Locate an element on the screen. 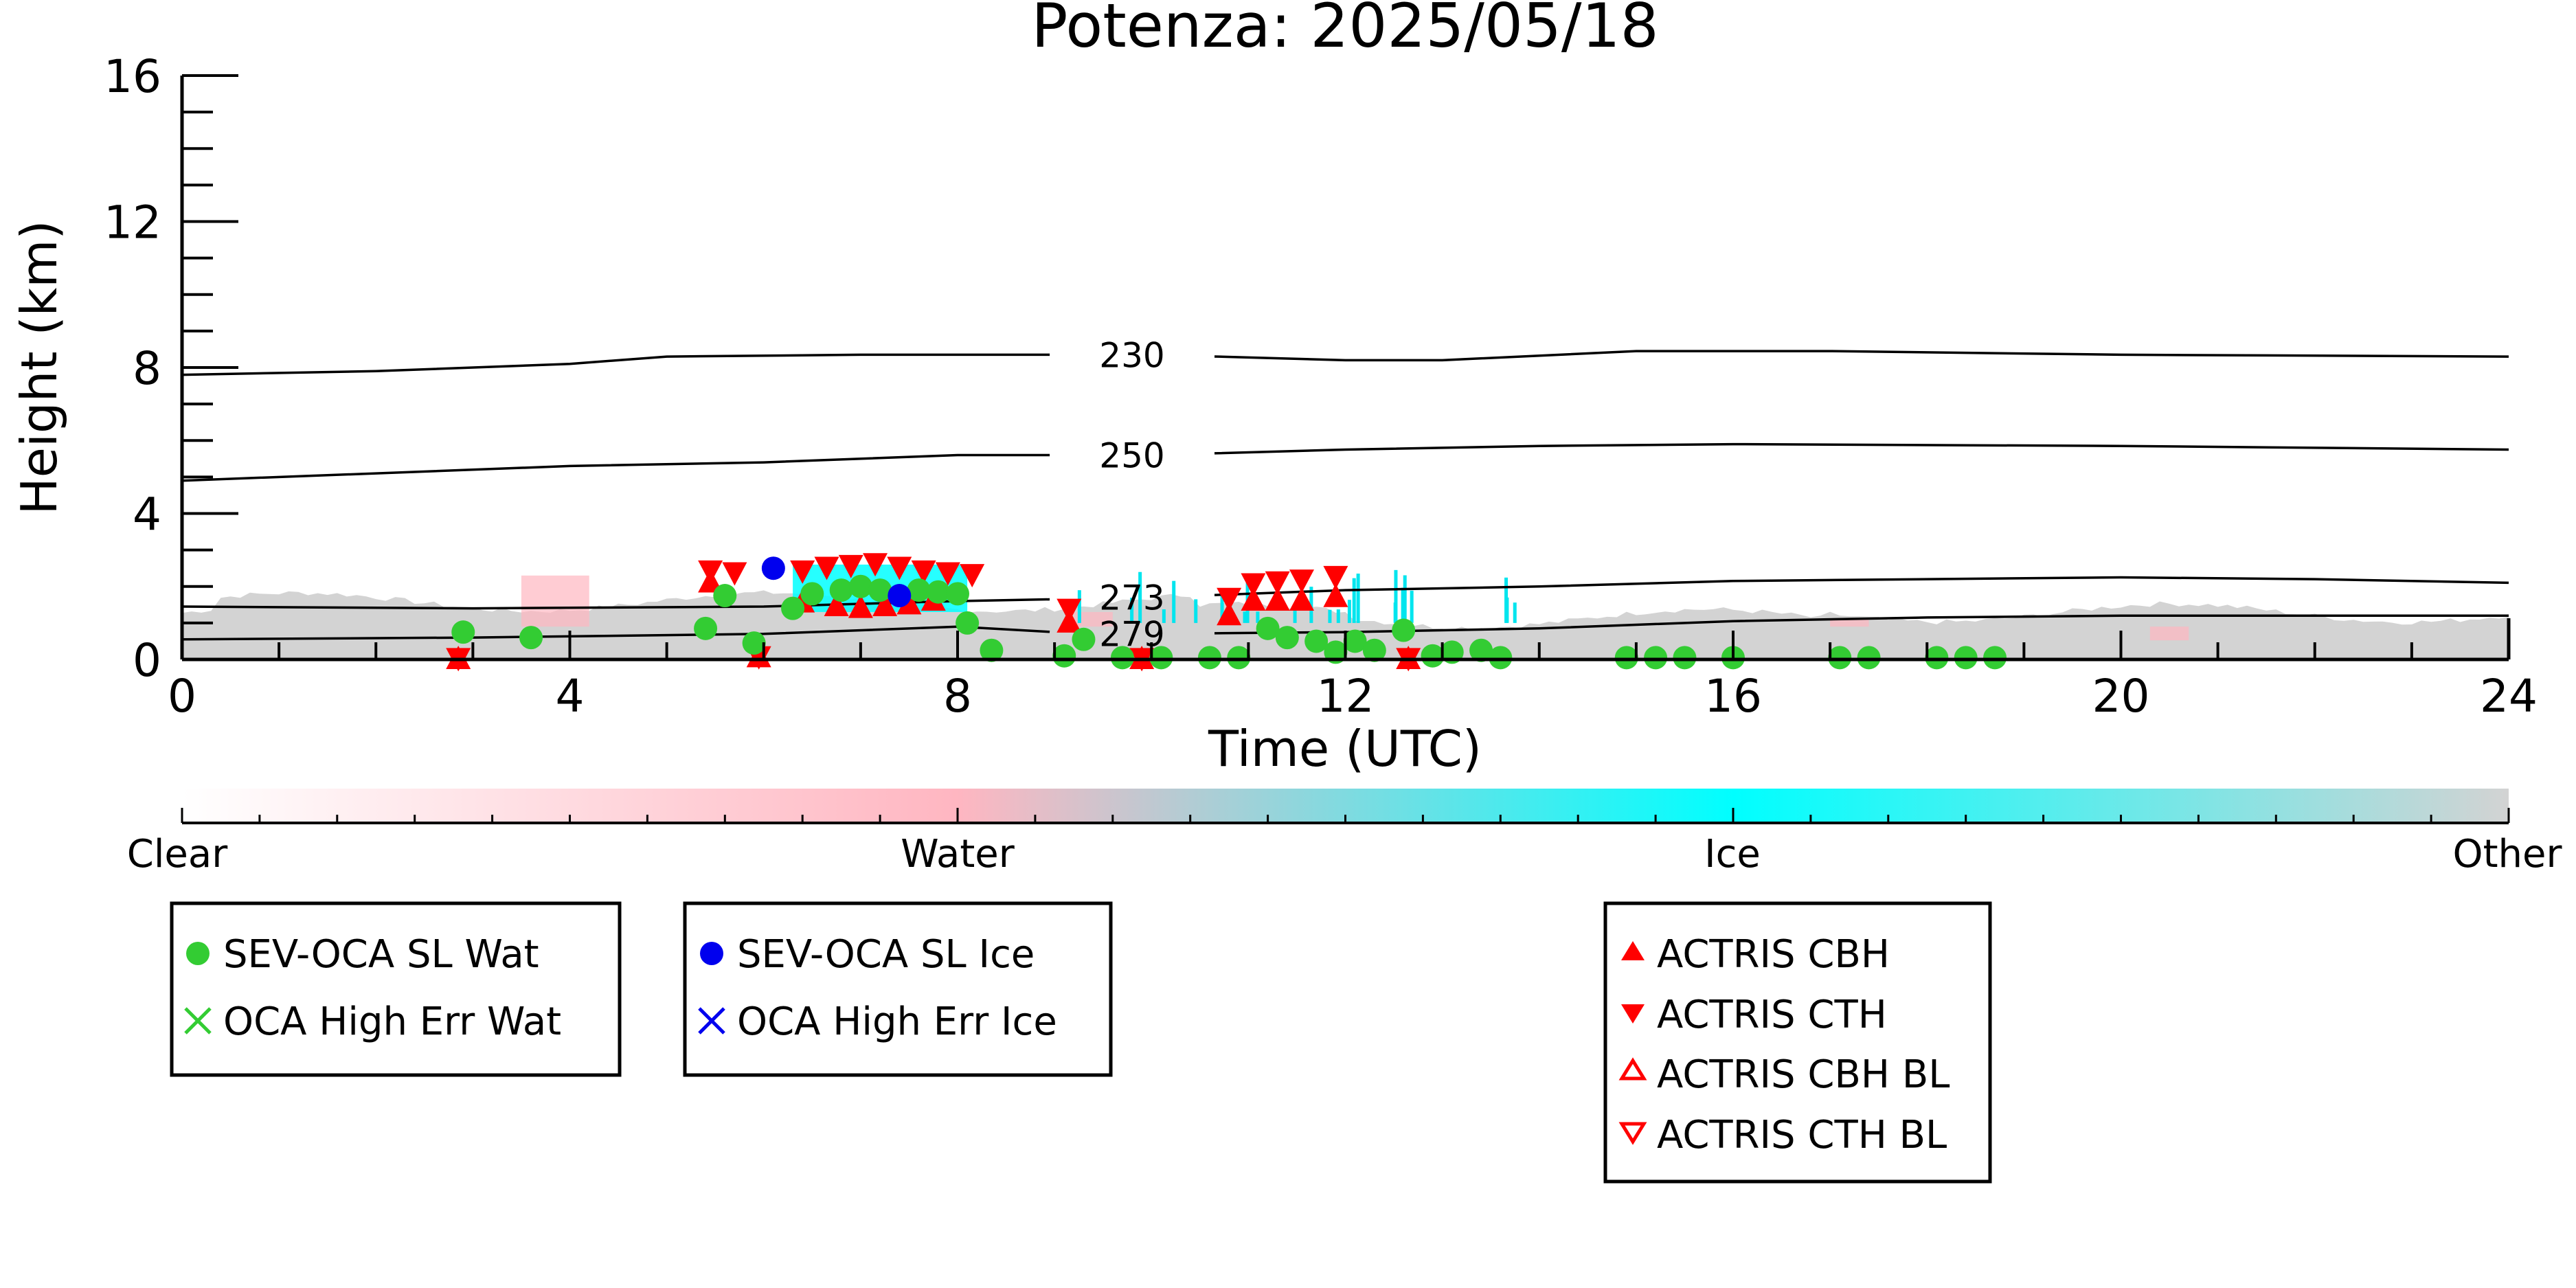 Image resolution: width=2576 pixels, height=1288 pixels. legend-marker-oca-high-err-wat is located at coordinates (198, 1021).